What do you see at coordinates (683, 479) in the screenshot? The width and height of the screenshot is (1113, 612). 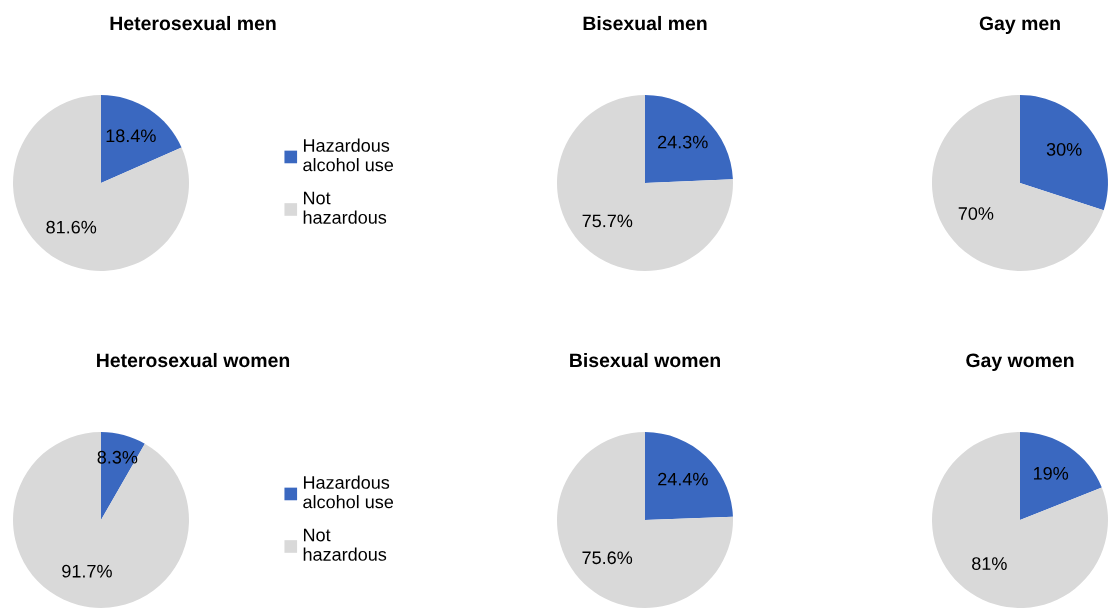 I see `data-label: 24.4%` at bounding box center [683, 479].